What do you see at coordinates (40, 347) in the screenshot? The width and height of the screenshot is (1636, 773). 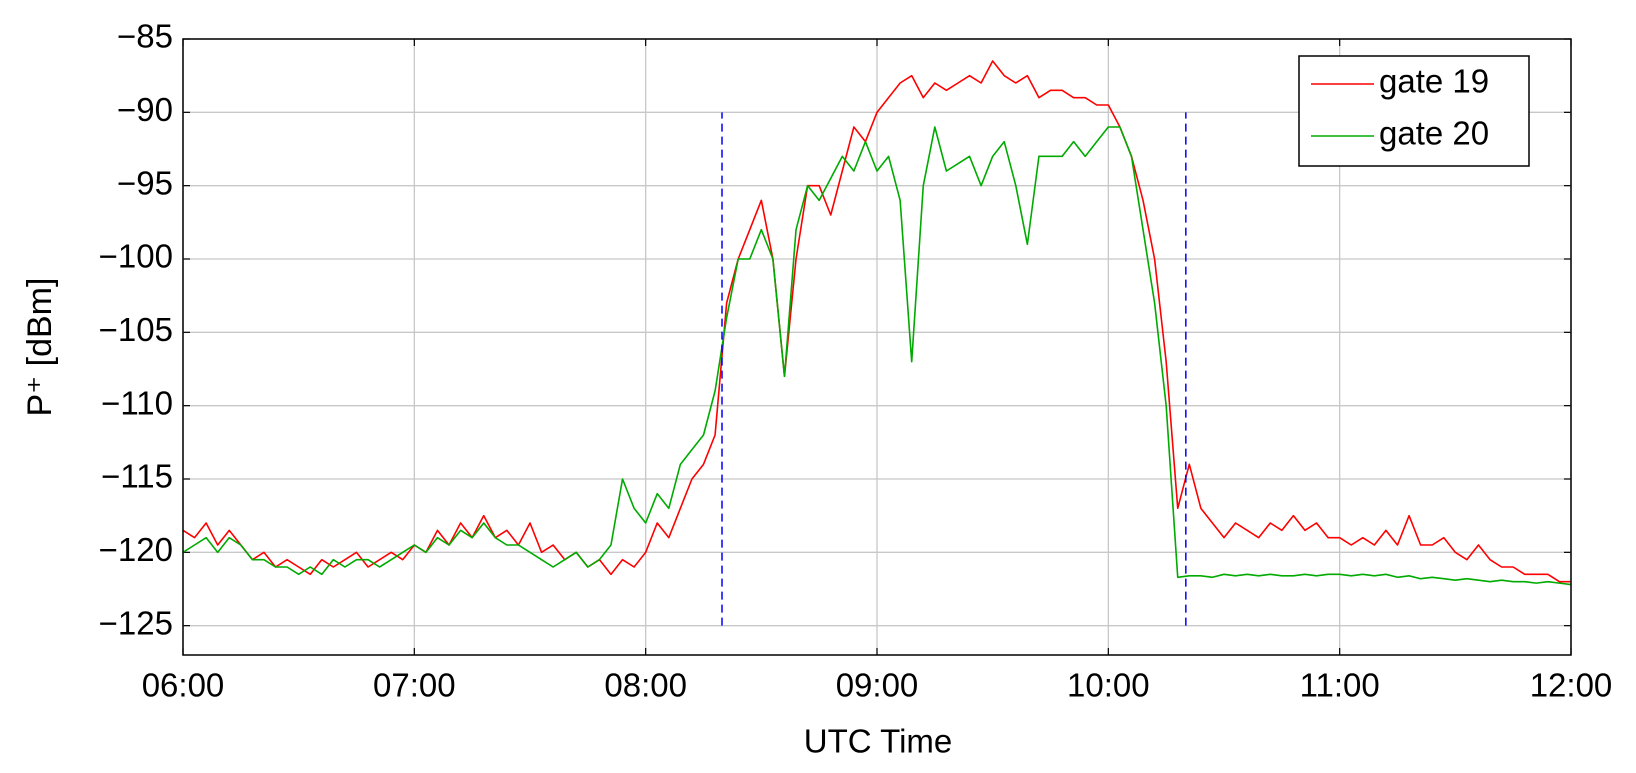 I see `y-axis-label: P⁺ [dBm]` at bounding box center [40, 347].